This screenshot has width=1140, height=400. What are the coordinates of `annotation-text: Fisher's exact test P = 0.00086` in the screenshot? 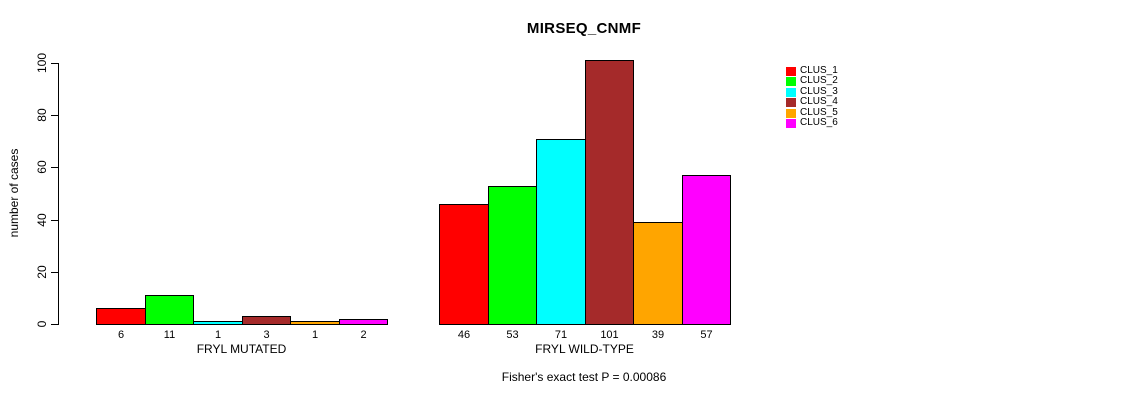 It's located at (584, 377).